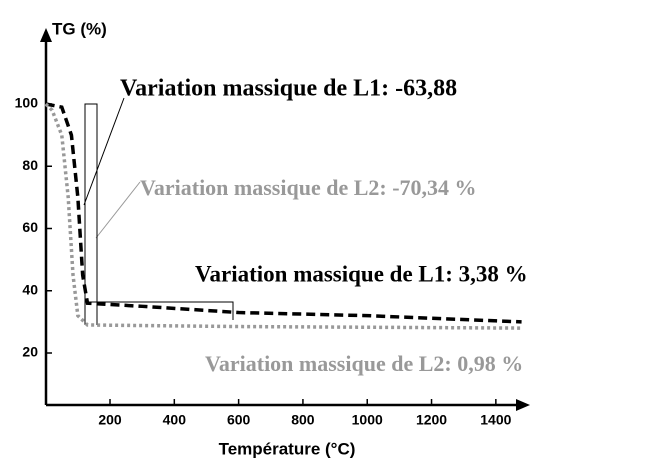 This screenshot has width=669, height=463. What do you see at coordinates (30, 227) in the screenshot?
I see `y-tick-label: 60` at bounding box center [30, 227].